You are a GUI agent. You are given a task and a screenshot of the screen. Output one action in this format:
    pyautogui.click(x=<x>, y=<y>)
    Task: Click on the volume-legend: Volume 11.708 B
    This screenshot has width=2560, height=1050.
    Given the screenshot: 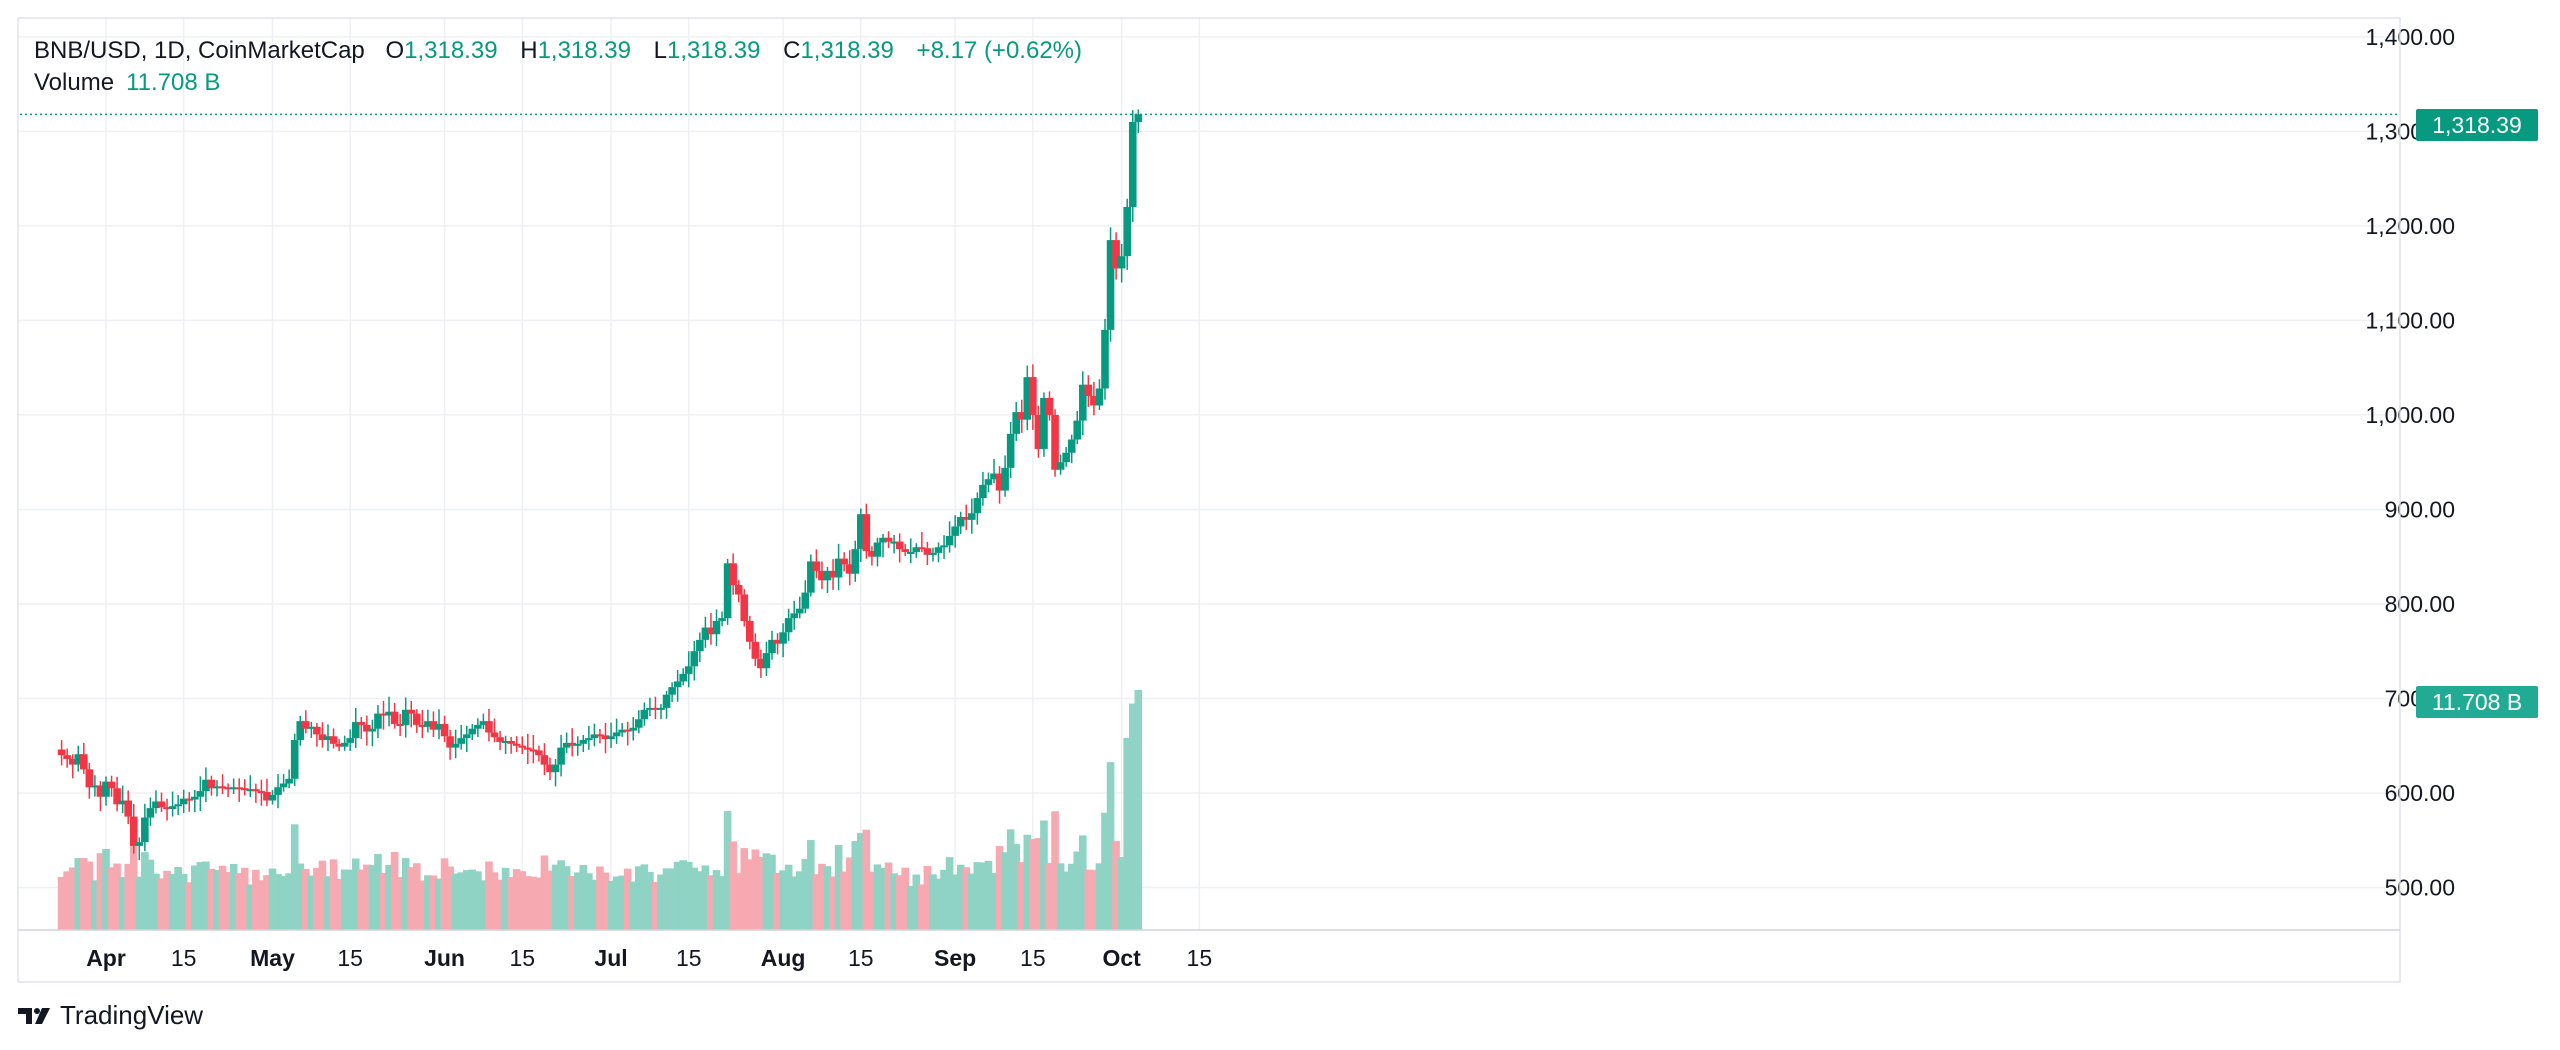 What is the action you would take?
    pyautogui.click(x=127, y=83)
    